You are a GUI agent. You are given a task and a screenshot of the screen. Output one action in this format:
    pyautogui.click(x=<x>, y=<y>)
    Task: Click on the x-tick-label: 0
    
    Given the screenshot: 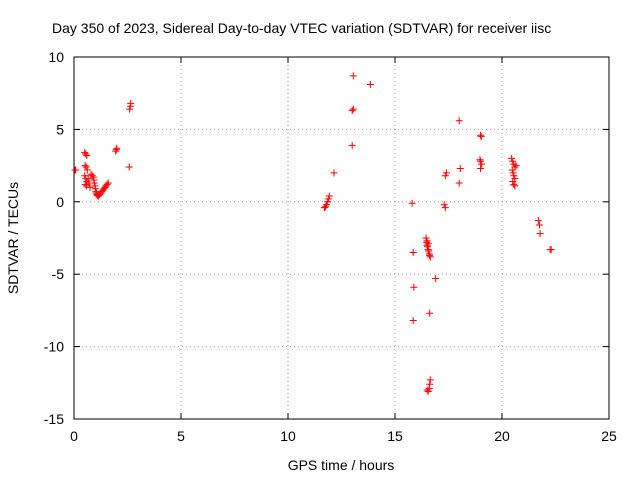 What is the action you would take?
    pyautogui.click(x=74, y=436)
    